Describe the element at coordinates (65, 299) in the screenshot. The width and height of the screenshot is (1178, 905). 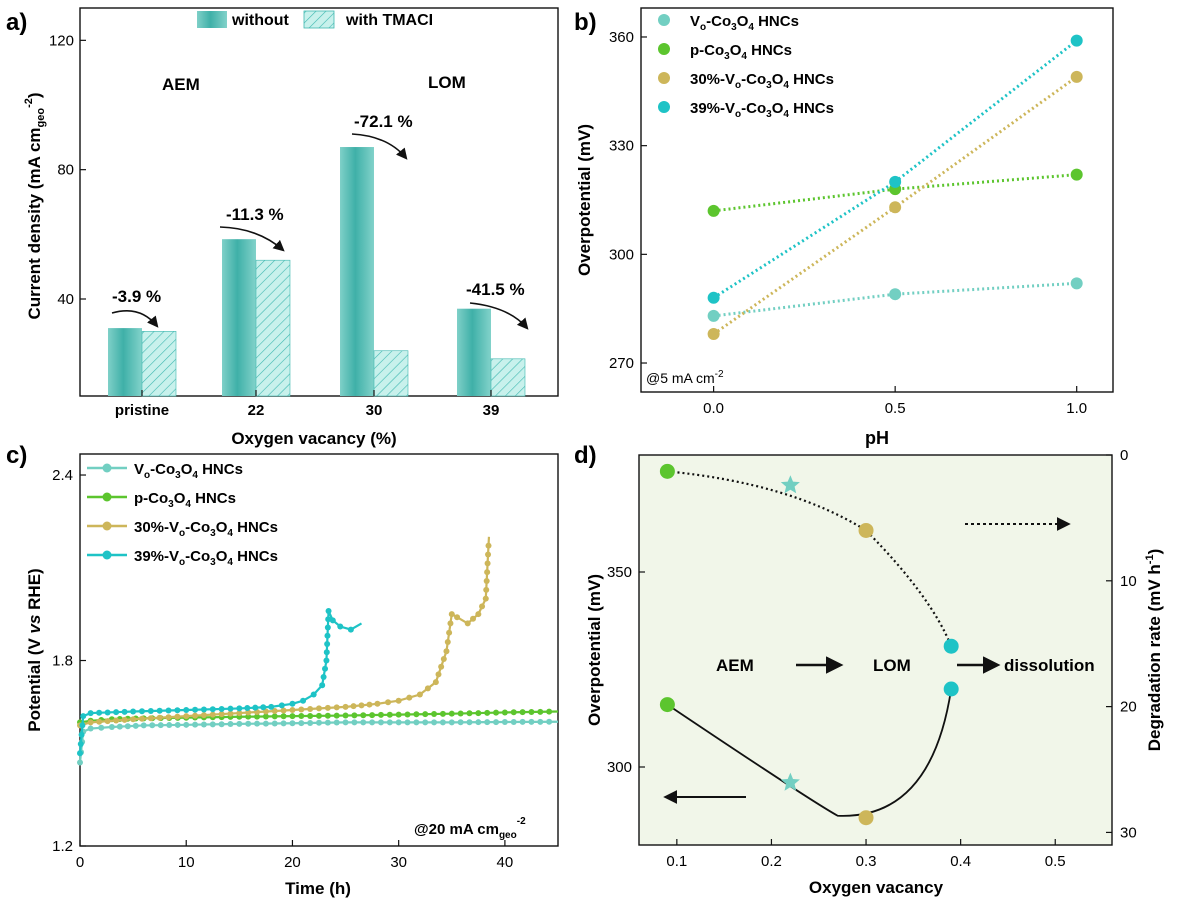
I see `y-tick-label-40: 40` at that location.